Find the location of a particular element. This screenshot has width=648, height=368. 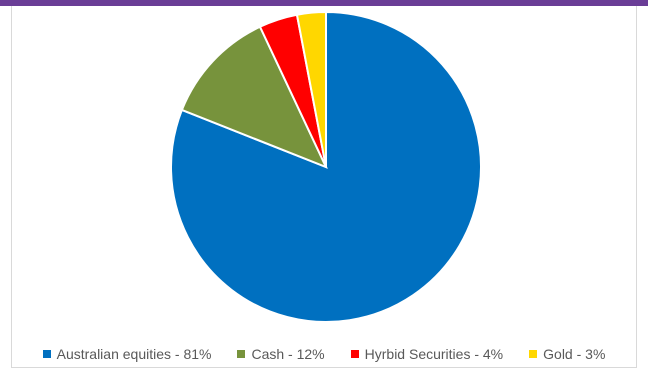

legend-label: Hyrbid Securities - 4% is located at coordinates (434, 354).